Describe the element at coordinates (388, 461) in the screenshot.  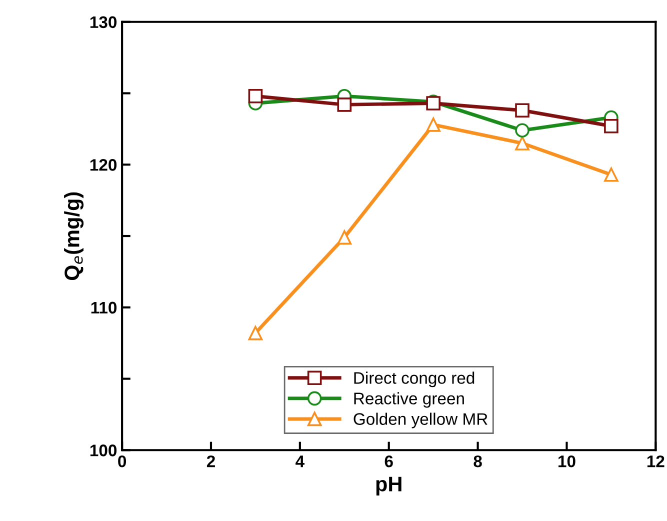
I see `x-tick-label: 6` at that location.